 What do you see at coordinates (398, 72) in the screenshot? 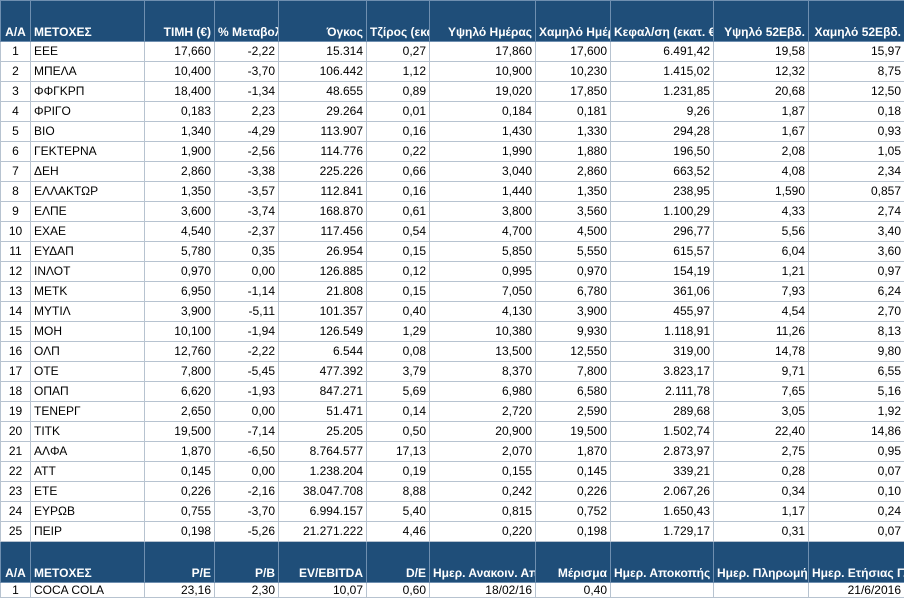
I see `cell: 1,12` at bounding box center [398, 72].